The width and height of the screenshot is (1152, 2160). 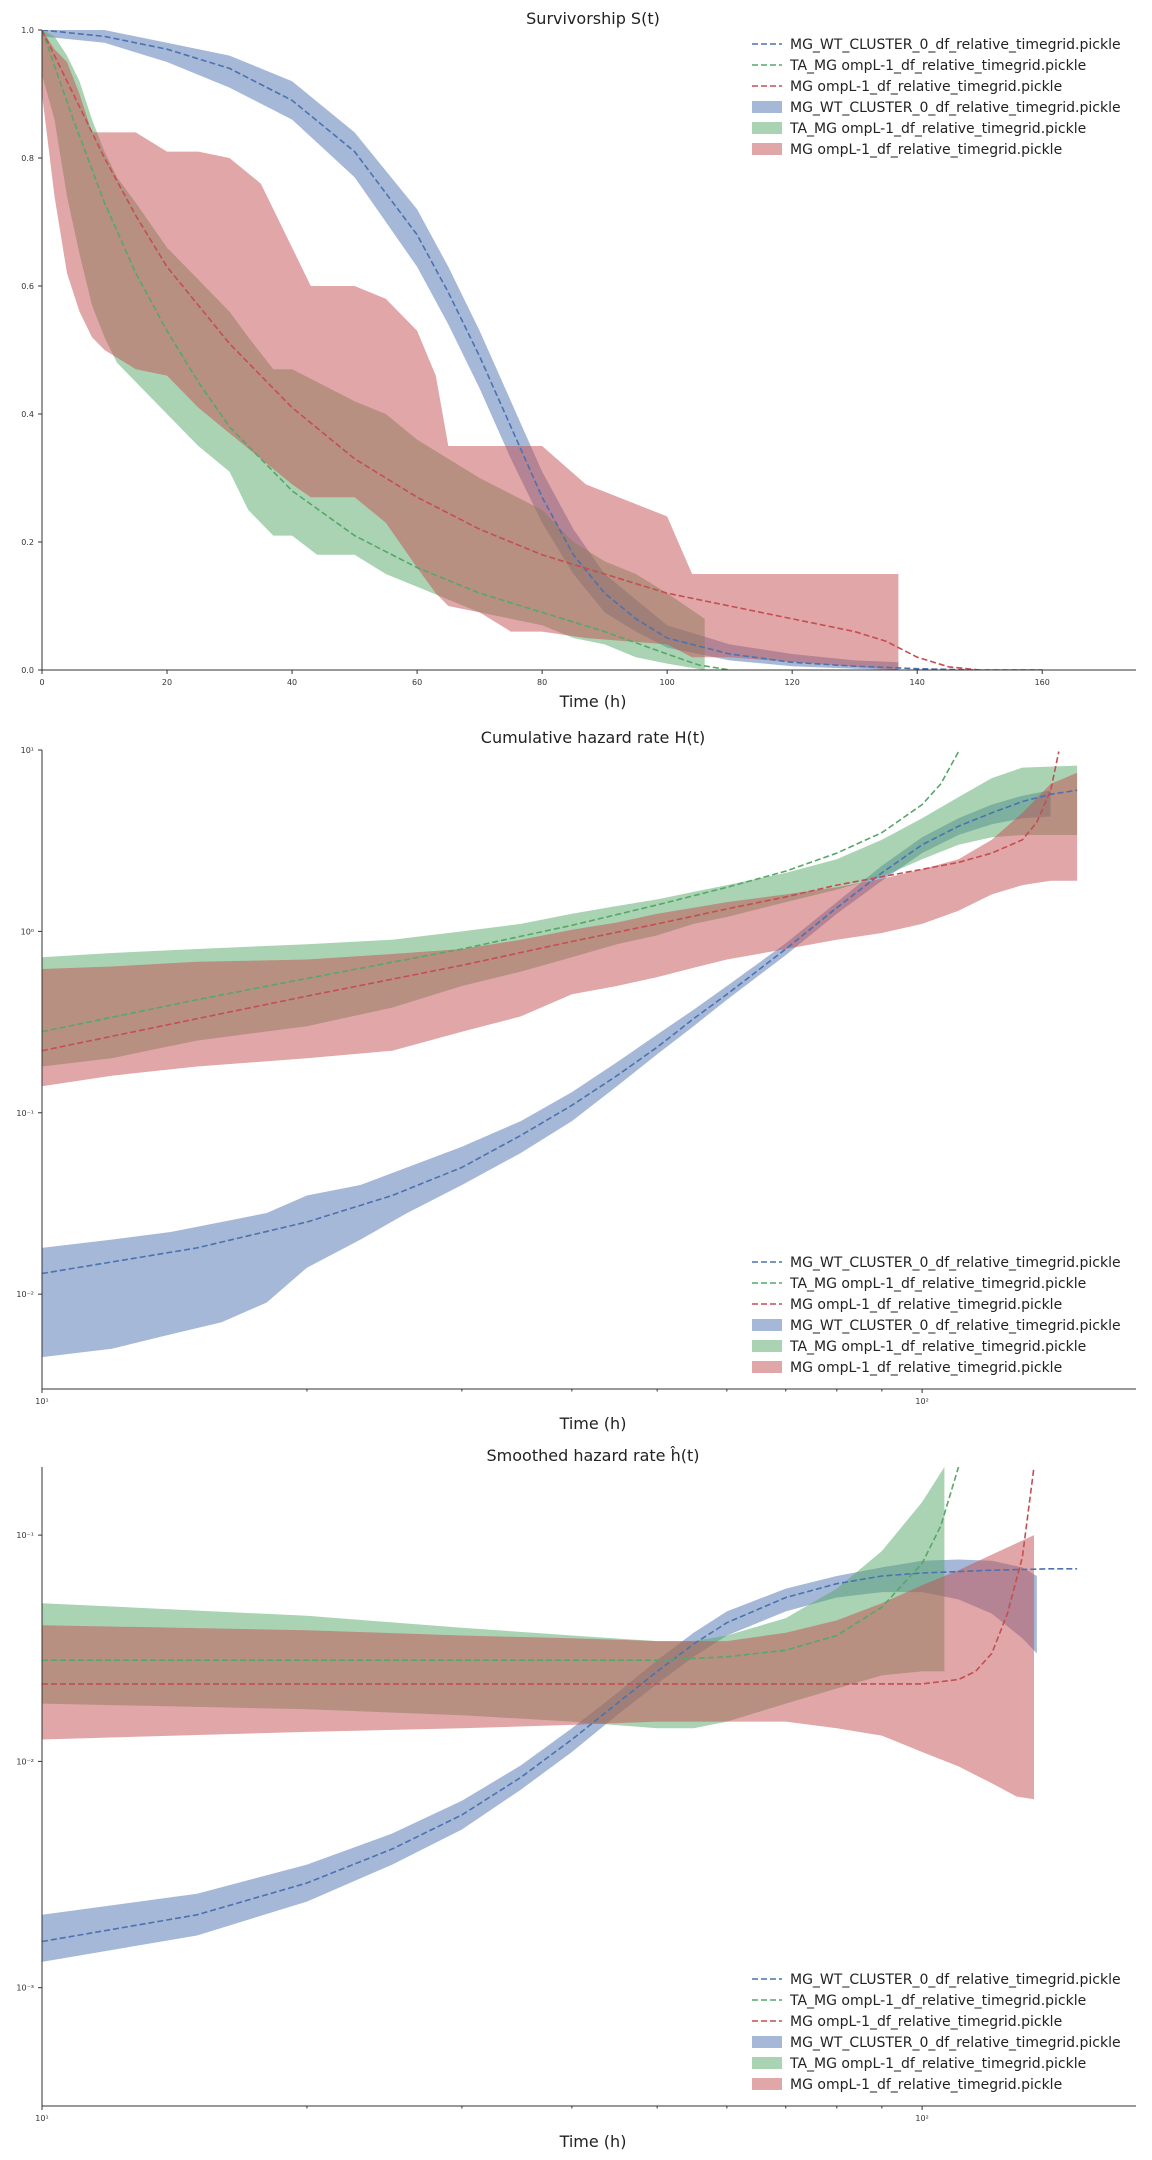 What do you see at coordinates (593, 18) in the screenshot?
I see `chart-title: Survivorship S(t)` at bounding box center [593, 18].